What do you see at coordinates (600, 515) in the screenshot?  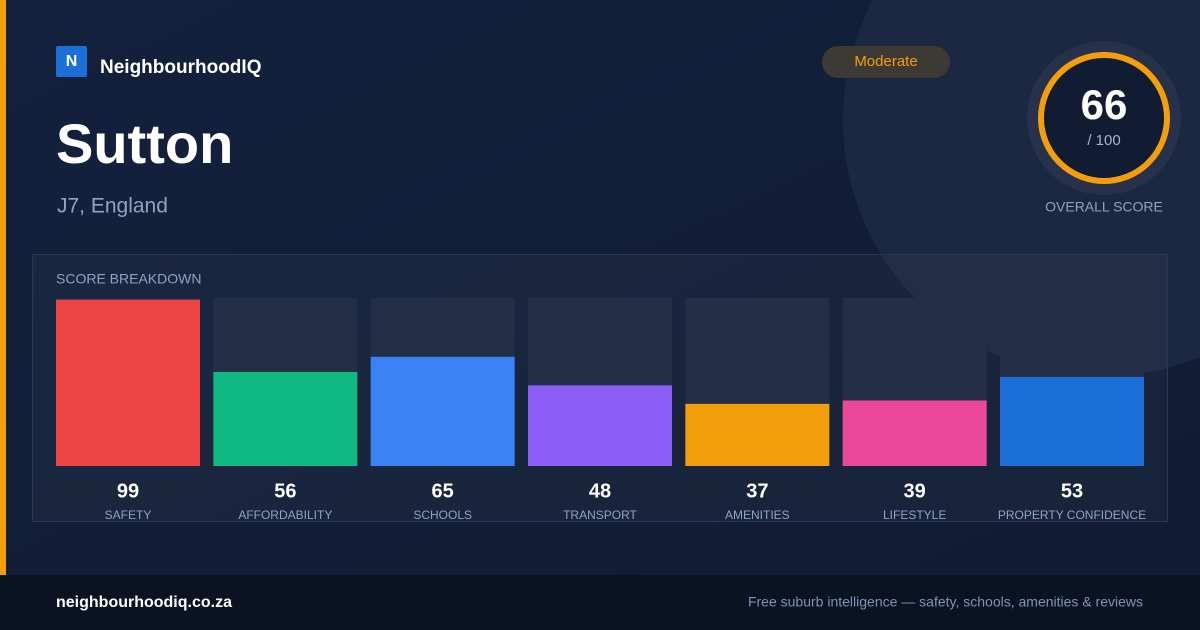 I see `bar-label: TRANSPORT` at bounding box center [600, 515].